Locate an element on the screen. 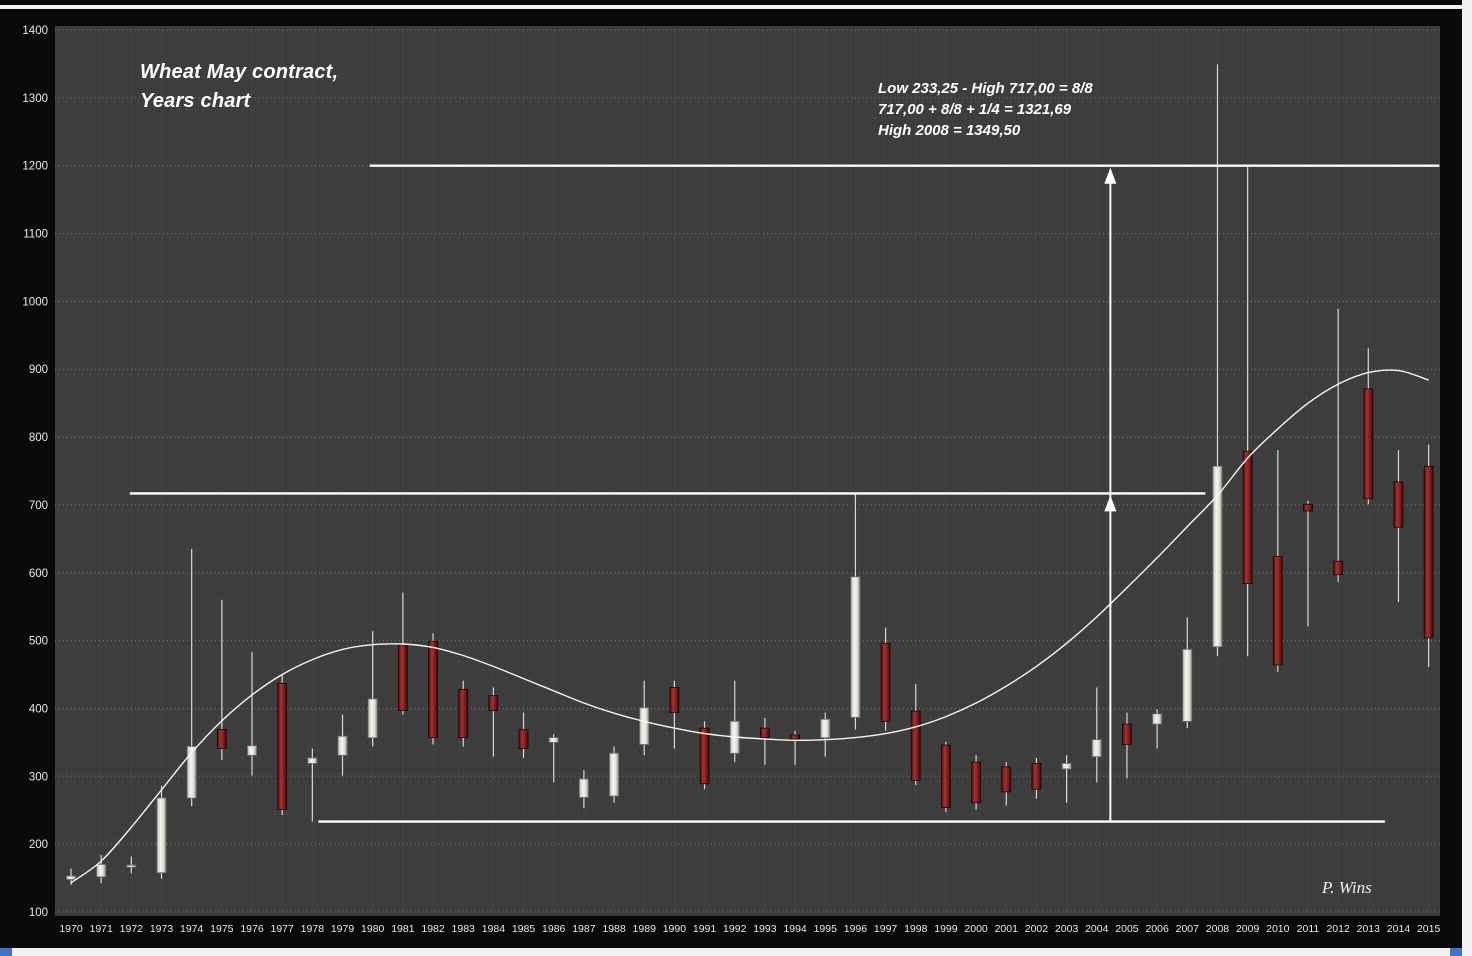 This screenshot has height=956, width=1472. x-tick-1980: 1980 is located at coordinates (373, 929).